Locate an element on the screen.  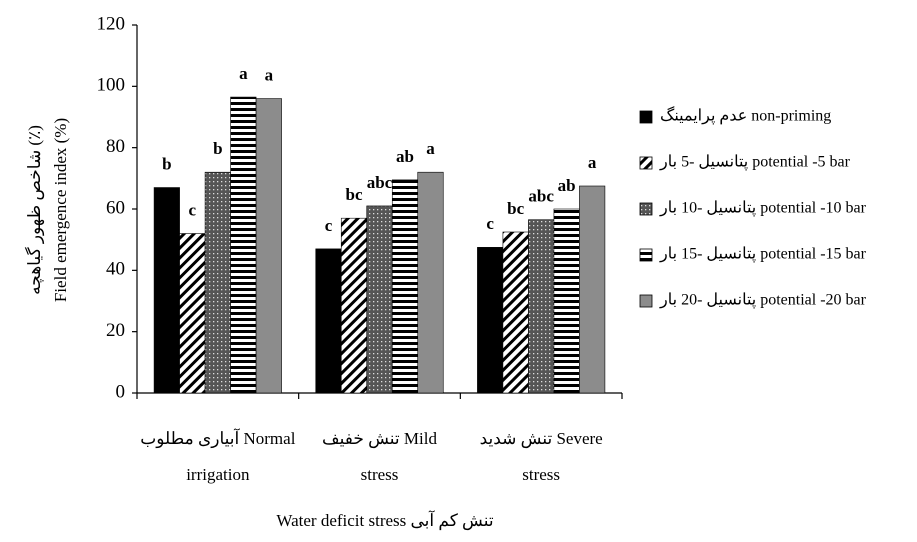
y-tick-label: 120 is located at coordinates (111, 23).